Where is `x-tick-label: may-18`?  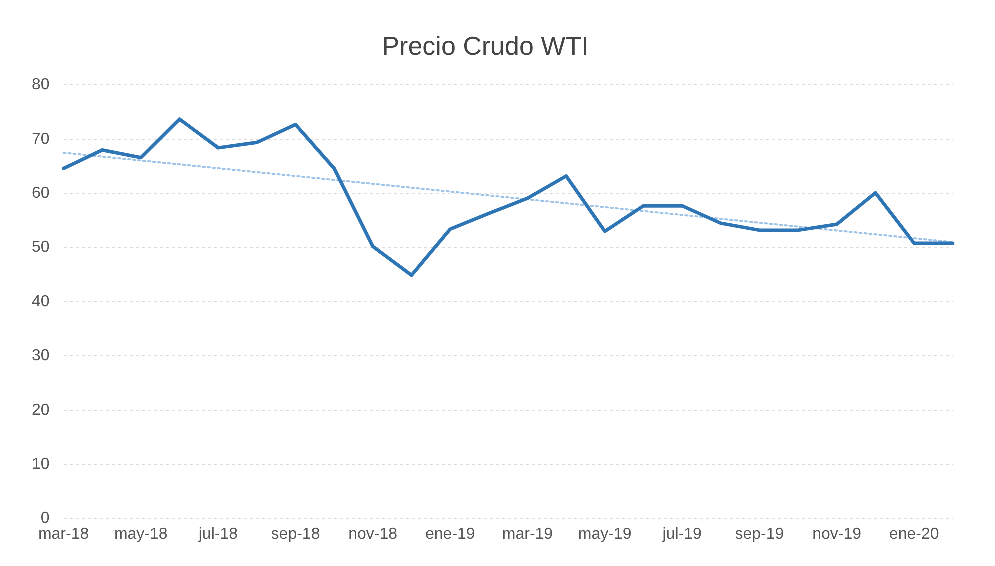 x-tick-label: may-18 is located at coordinates (141, 534).